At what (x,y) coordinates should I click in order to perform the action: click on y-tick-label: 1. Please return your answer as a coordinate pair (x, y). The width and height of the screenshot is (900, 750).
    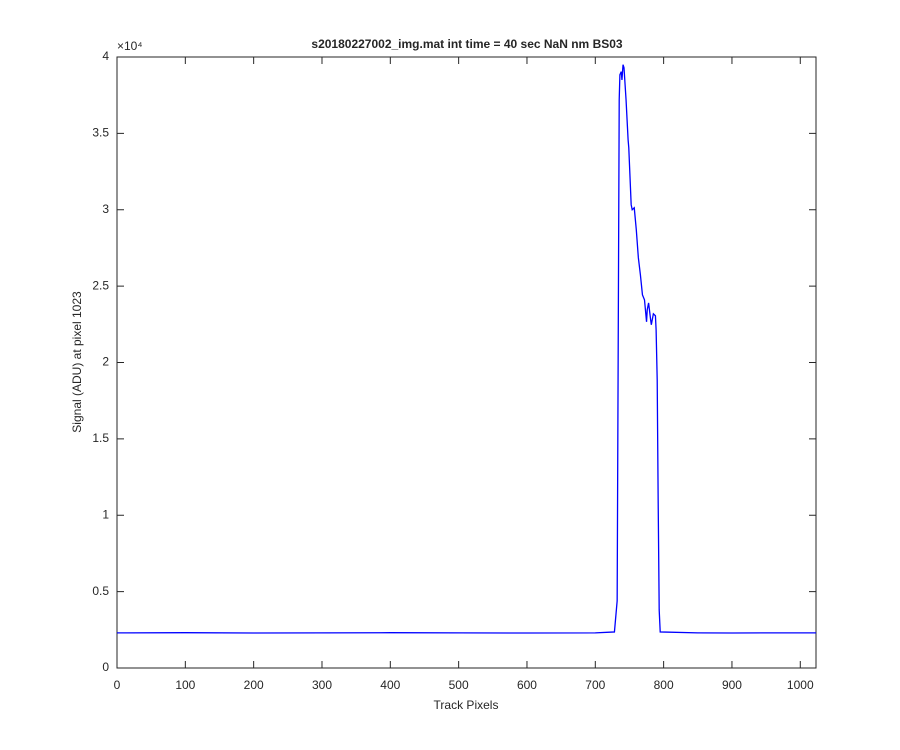
    Looking at the image, I should click on (105, 514).